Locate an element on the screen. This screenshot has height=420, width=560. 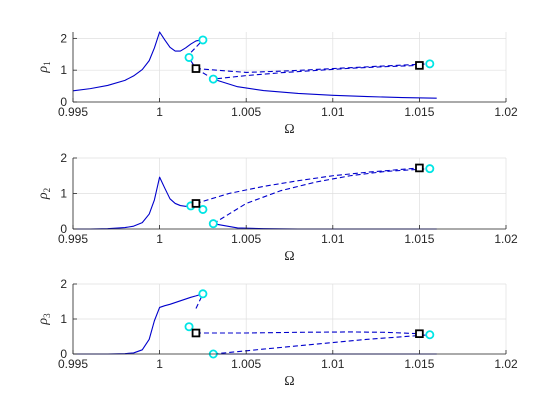
plot-area is located at coordinates (289, 67).